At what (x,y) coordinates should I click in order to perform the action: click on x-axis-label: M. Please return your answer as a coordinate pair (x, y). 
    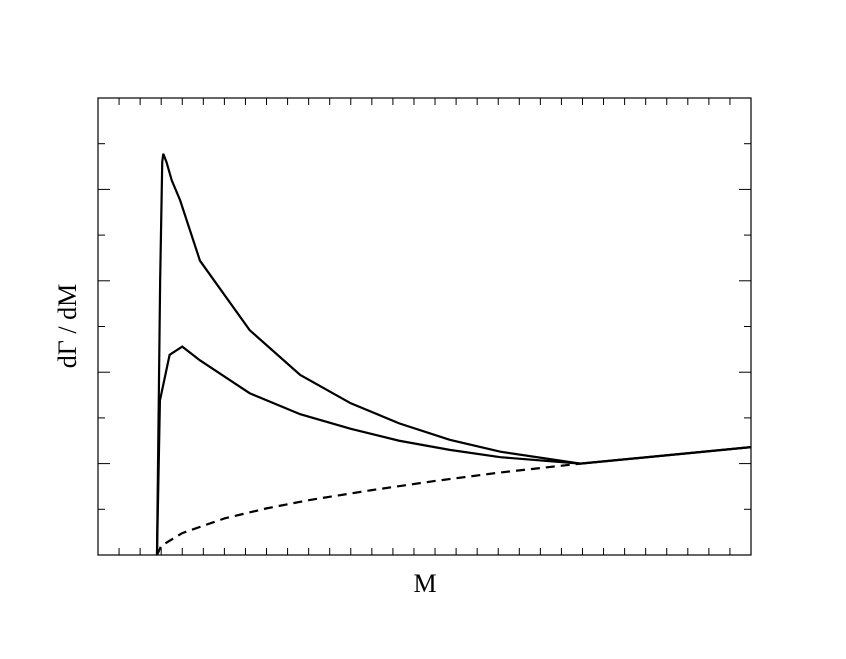
    Looking at the image, I should click on (424, 583).